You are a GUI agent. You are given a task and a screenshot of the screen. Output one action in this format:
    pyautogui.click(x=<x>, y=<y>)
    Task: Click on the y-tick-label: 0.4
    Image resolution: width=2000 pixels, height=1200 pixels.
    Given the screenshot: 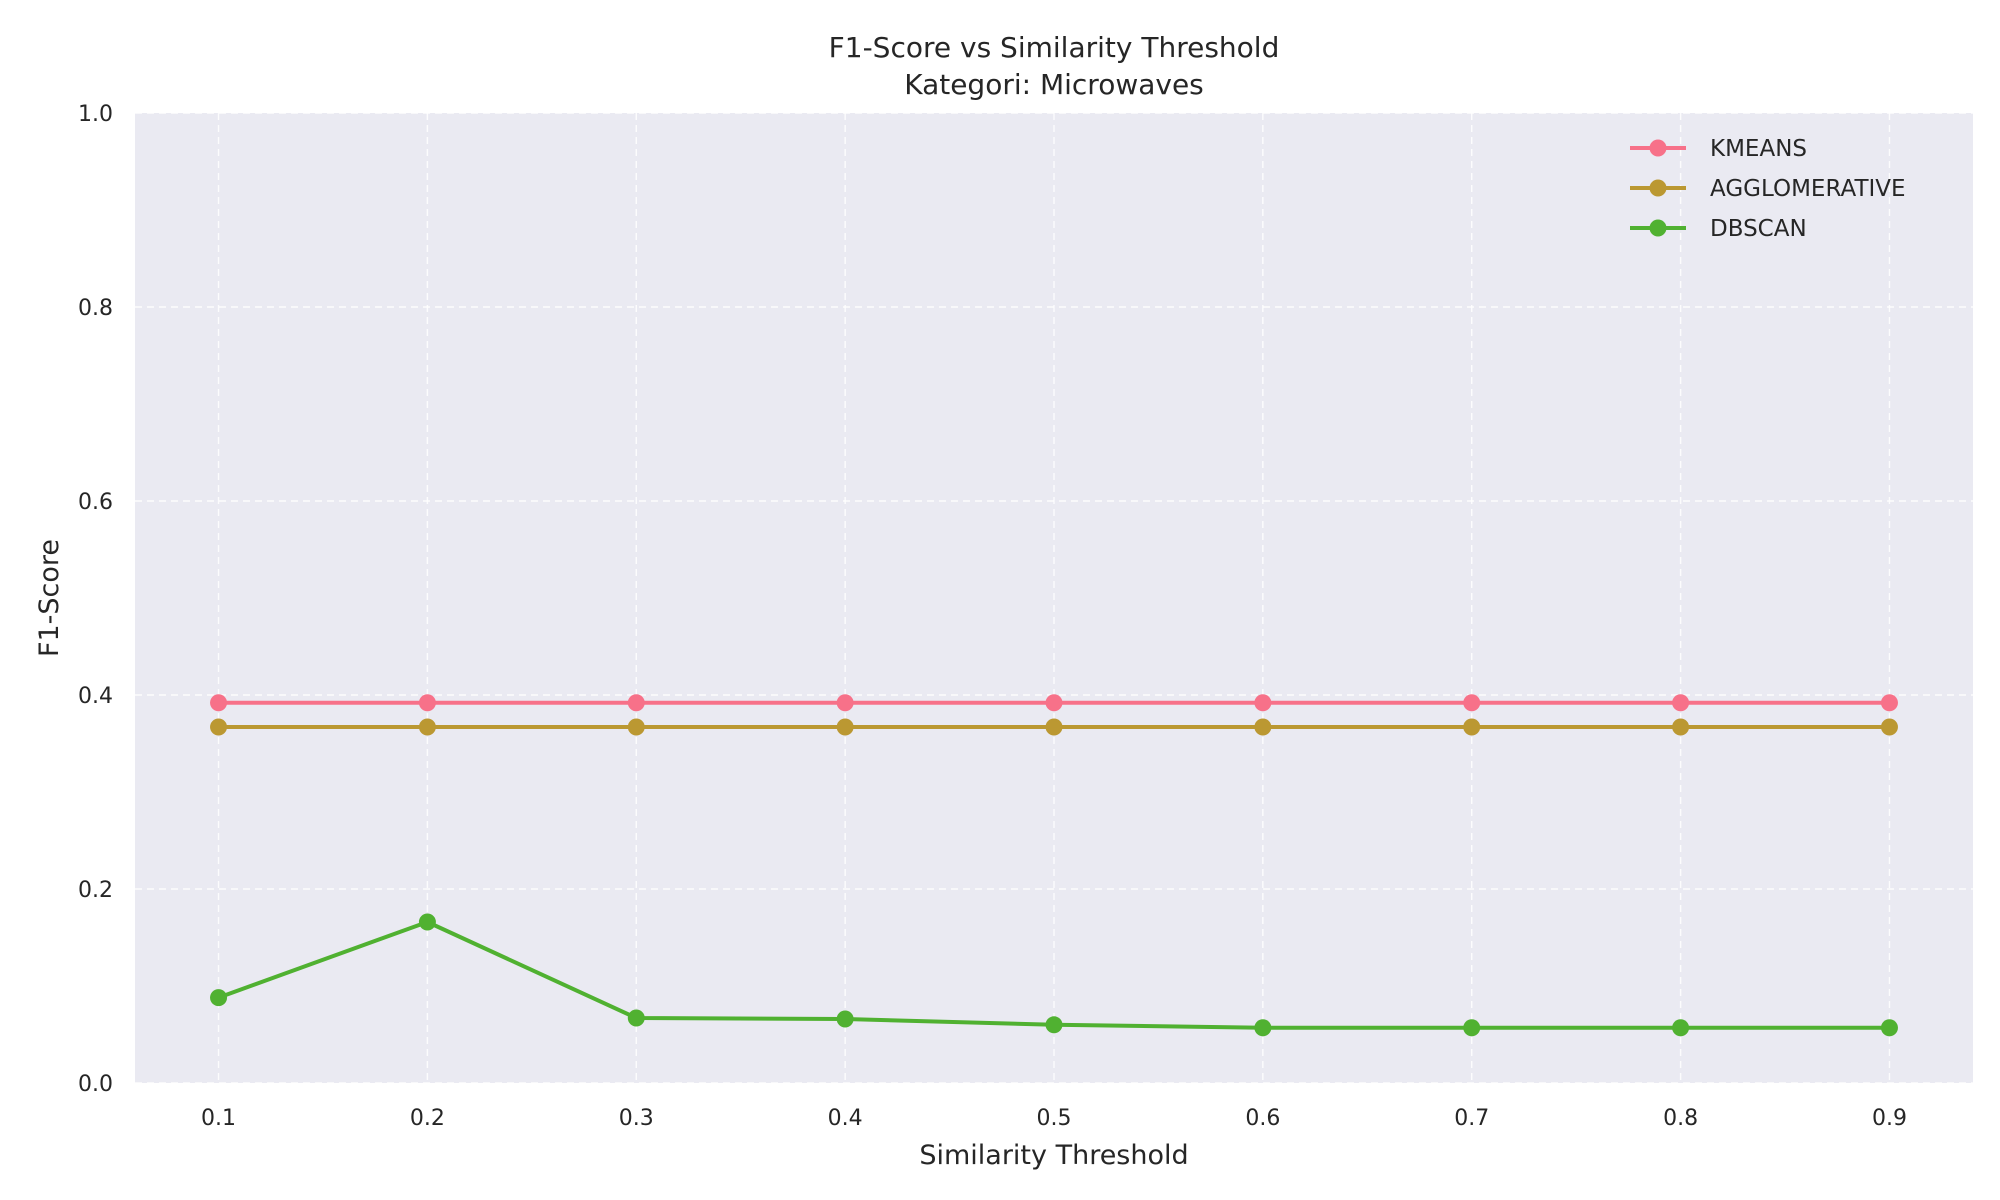 What is the action you would take?
    pyautogui.click(x=95, y=696)
    